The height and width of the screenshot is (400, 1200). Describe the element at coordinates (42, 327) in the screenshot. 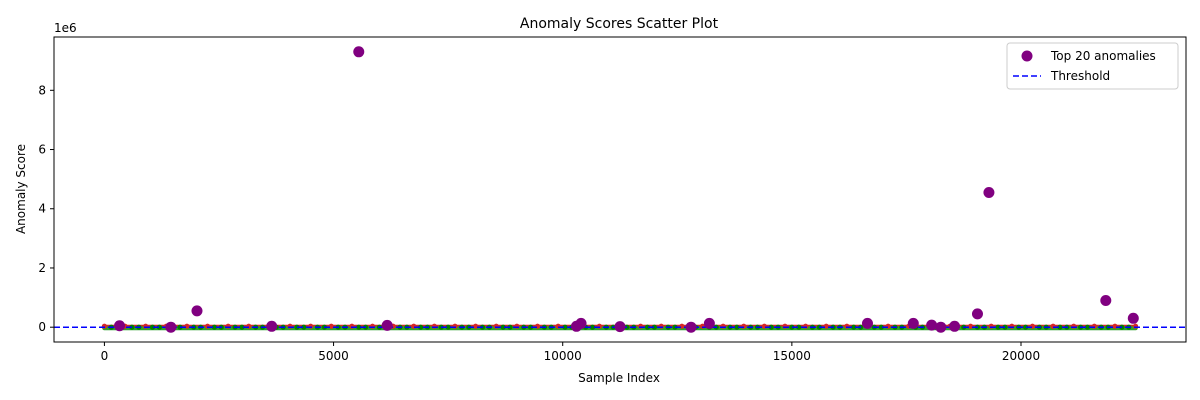

I see `y-tick-label: 0` at that location.